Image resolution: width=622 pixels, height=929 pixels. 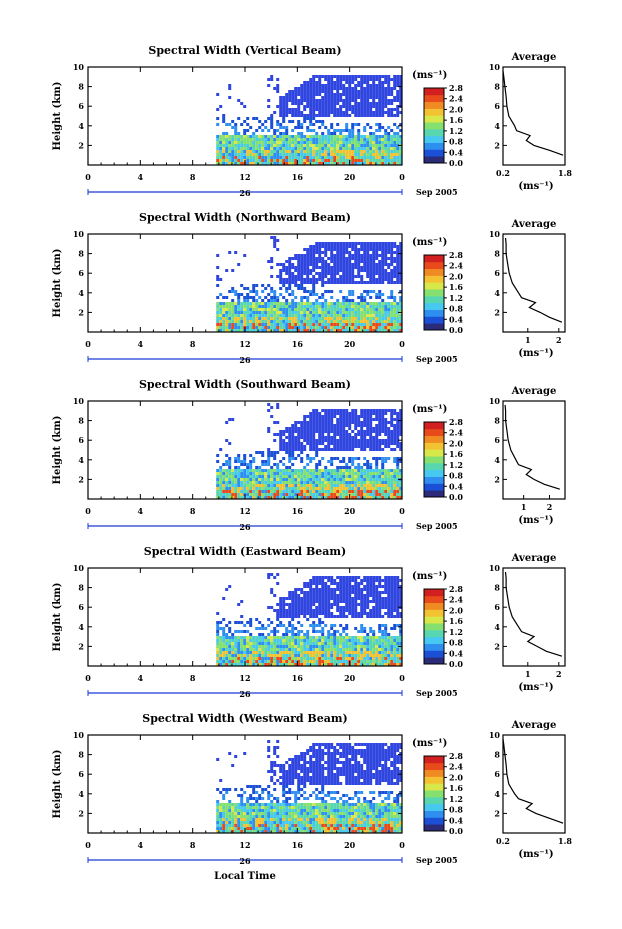 What do you see at coordinates (528, 340) in the screenshot?
I see `average-x-tick-label: 1` at bounding box center [528, 340].